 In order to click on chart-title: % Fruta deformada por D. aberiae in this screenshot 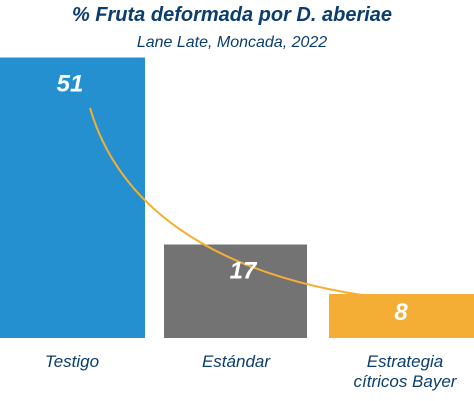, I will do `click(232, 15)`.